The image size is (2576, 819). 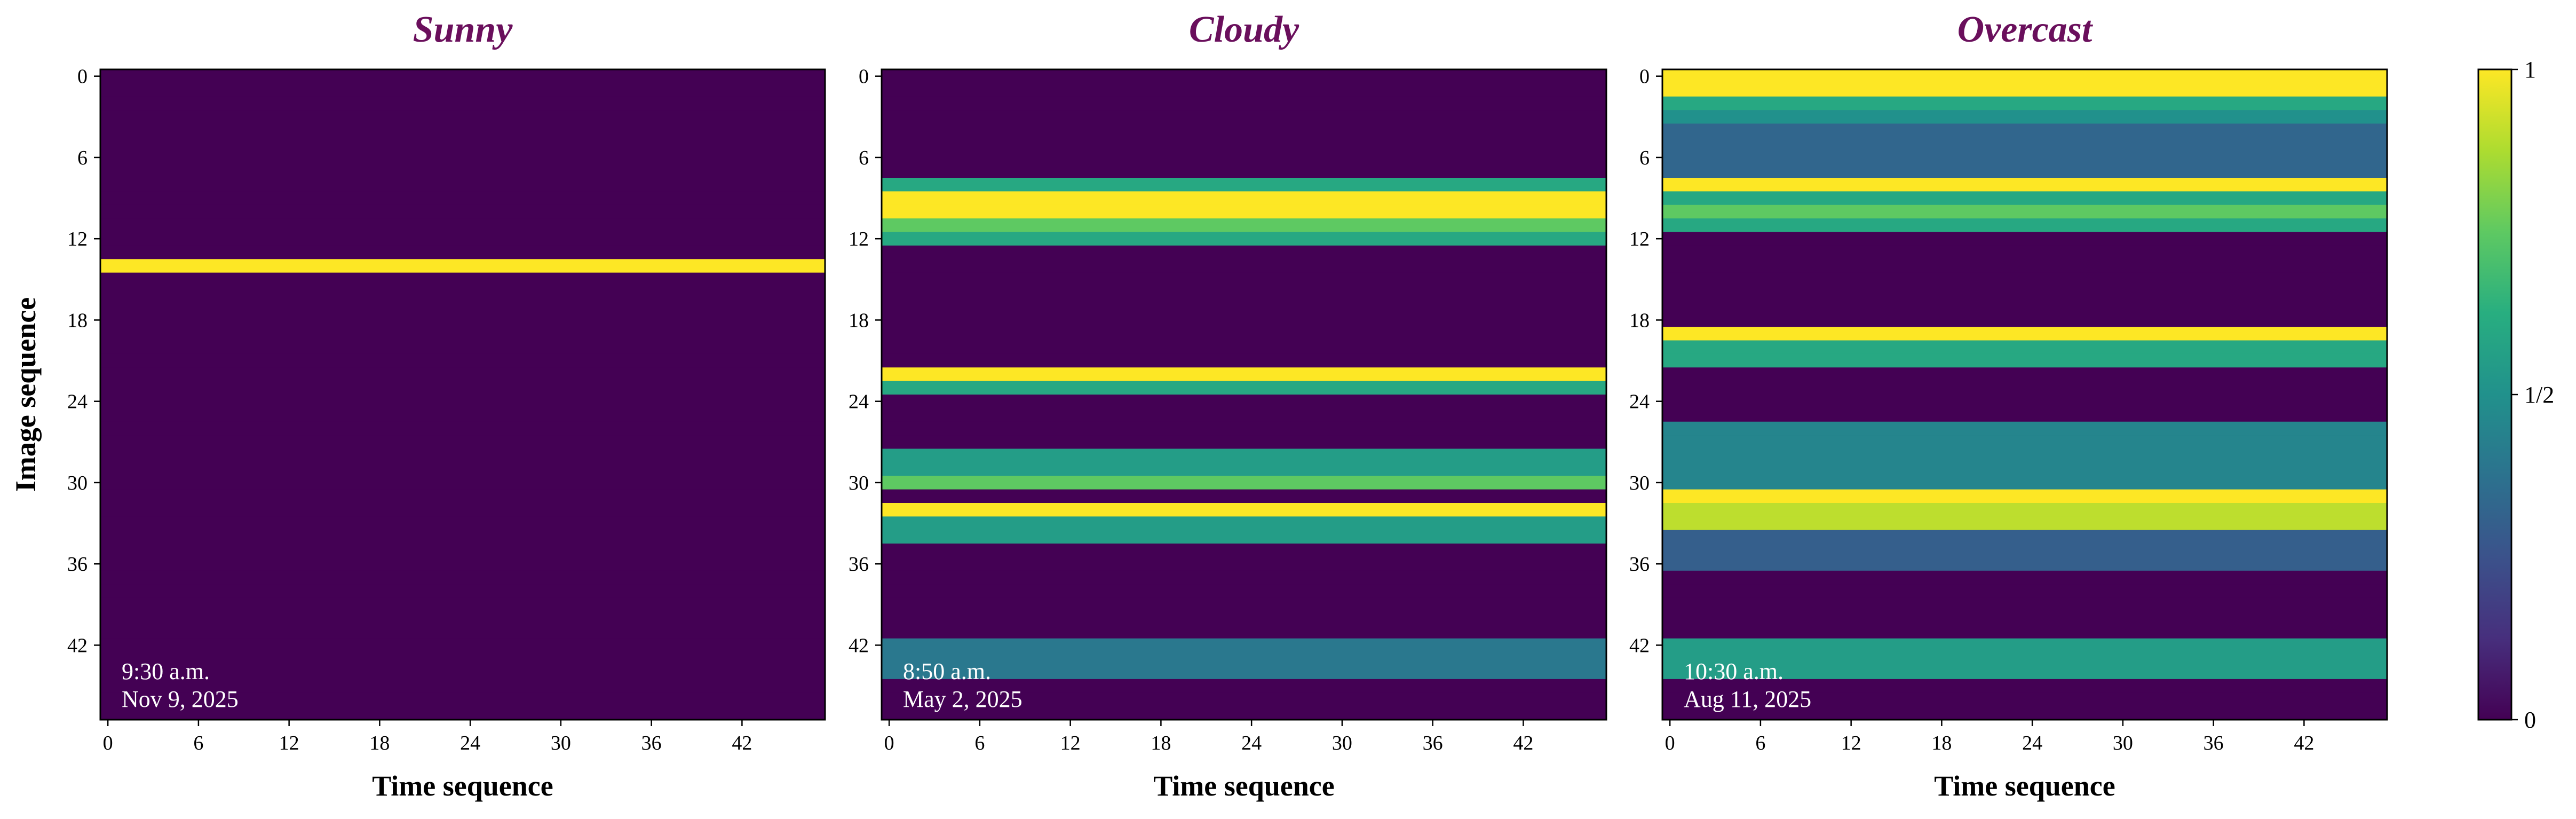 I want to click on colorbar-tick-label: 0, so click(x=2530, y=720).